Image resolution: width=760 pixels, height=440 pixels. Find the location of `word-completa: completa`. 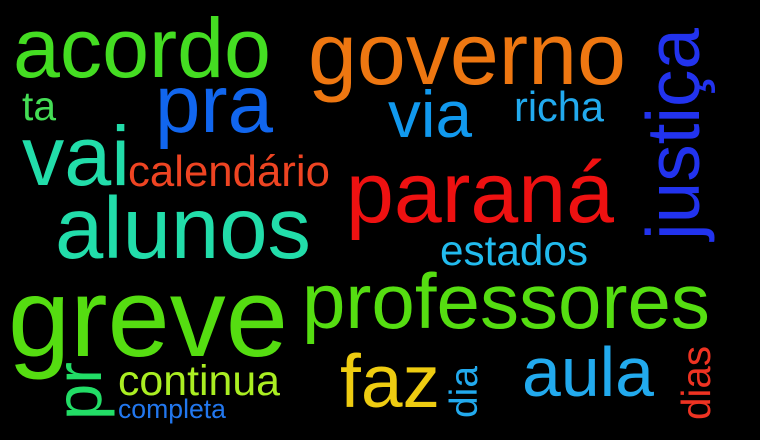

word-completa: completa is located at coordinates (172, 409).